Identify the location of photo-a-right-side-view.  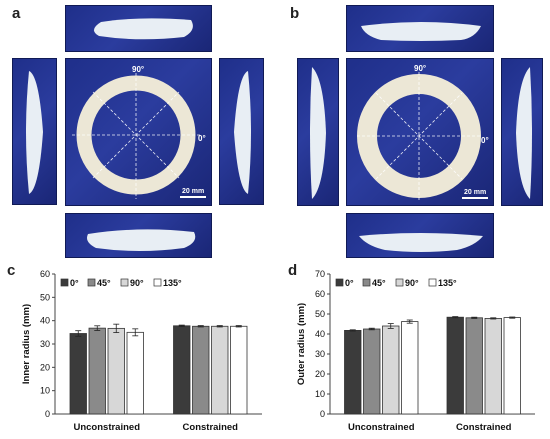
(241, 131).